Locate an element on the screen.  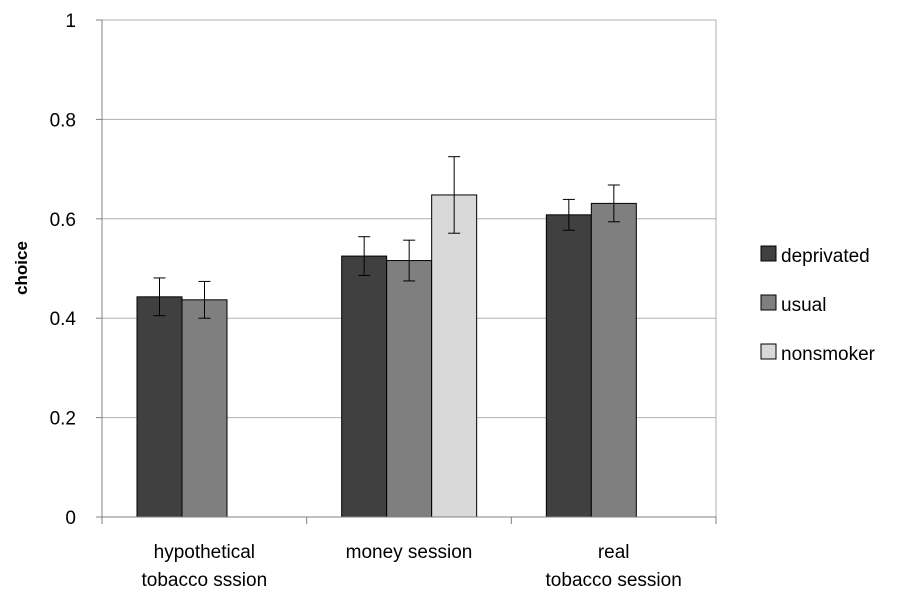
bar-nonsmoker is located at coordinates (454, 356).